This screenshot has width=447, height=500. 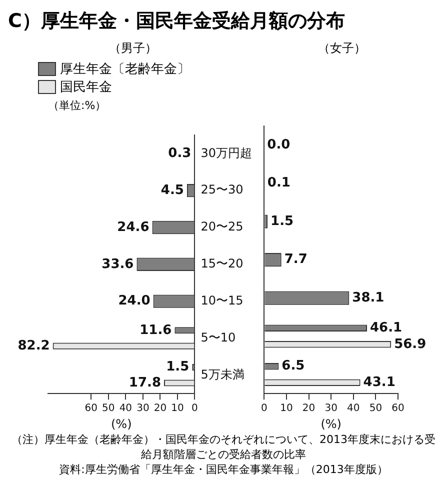 What do you see at coordinates (222, 300) in the screenshot?
I see `y-tick-label: 10〜15` at bounding box center [222, 300].